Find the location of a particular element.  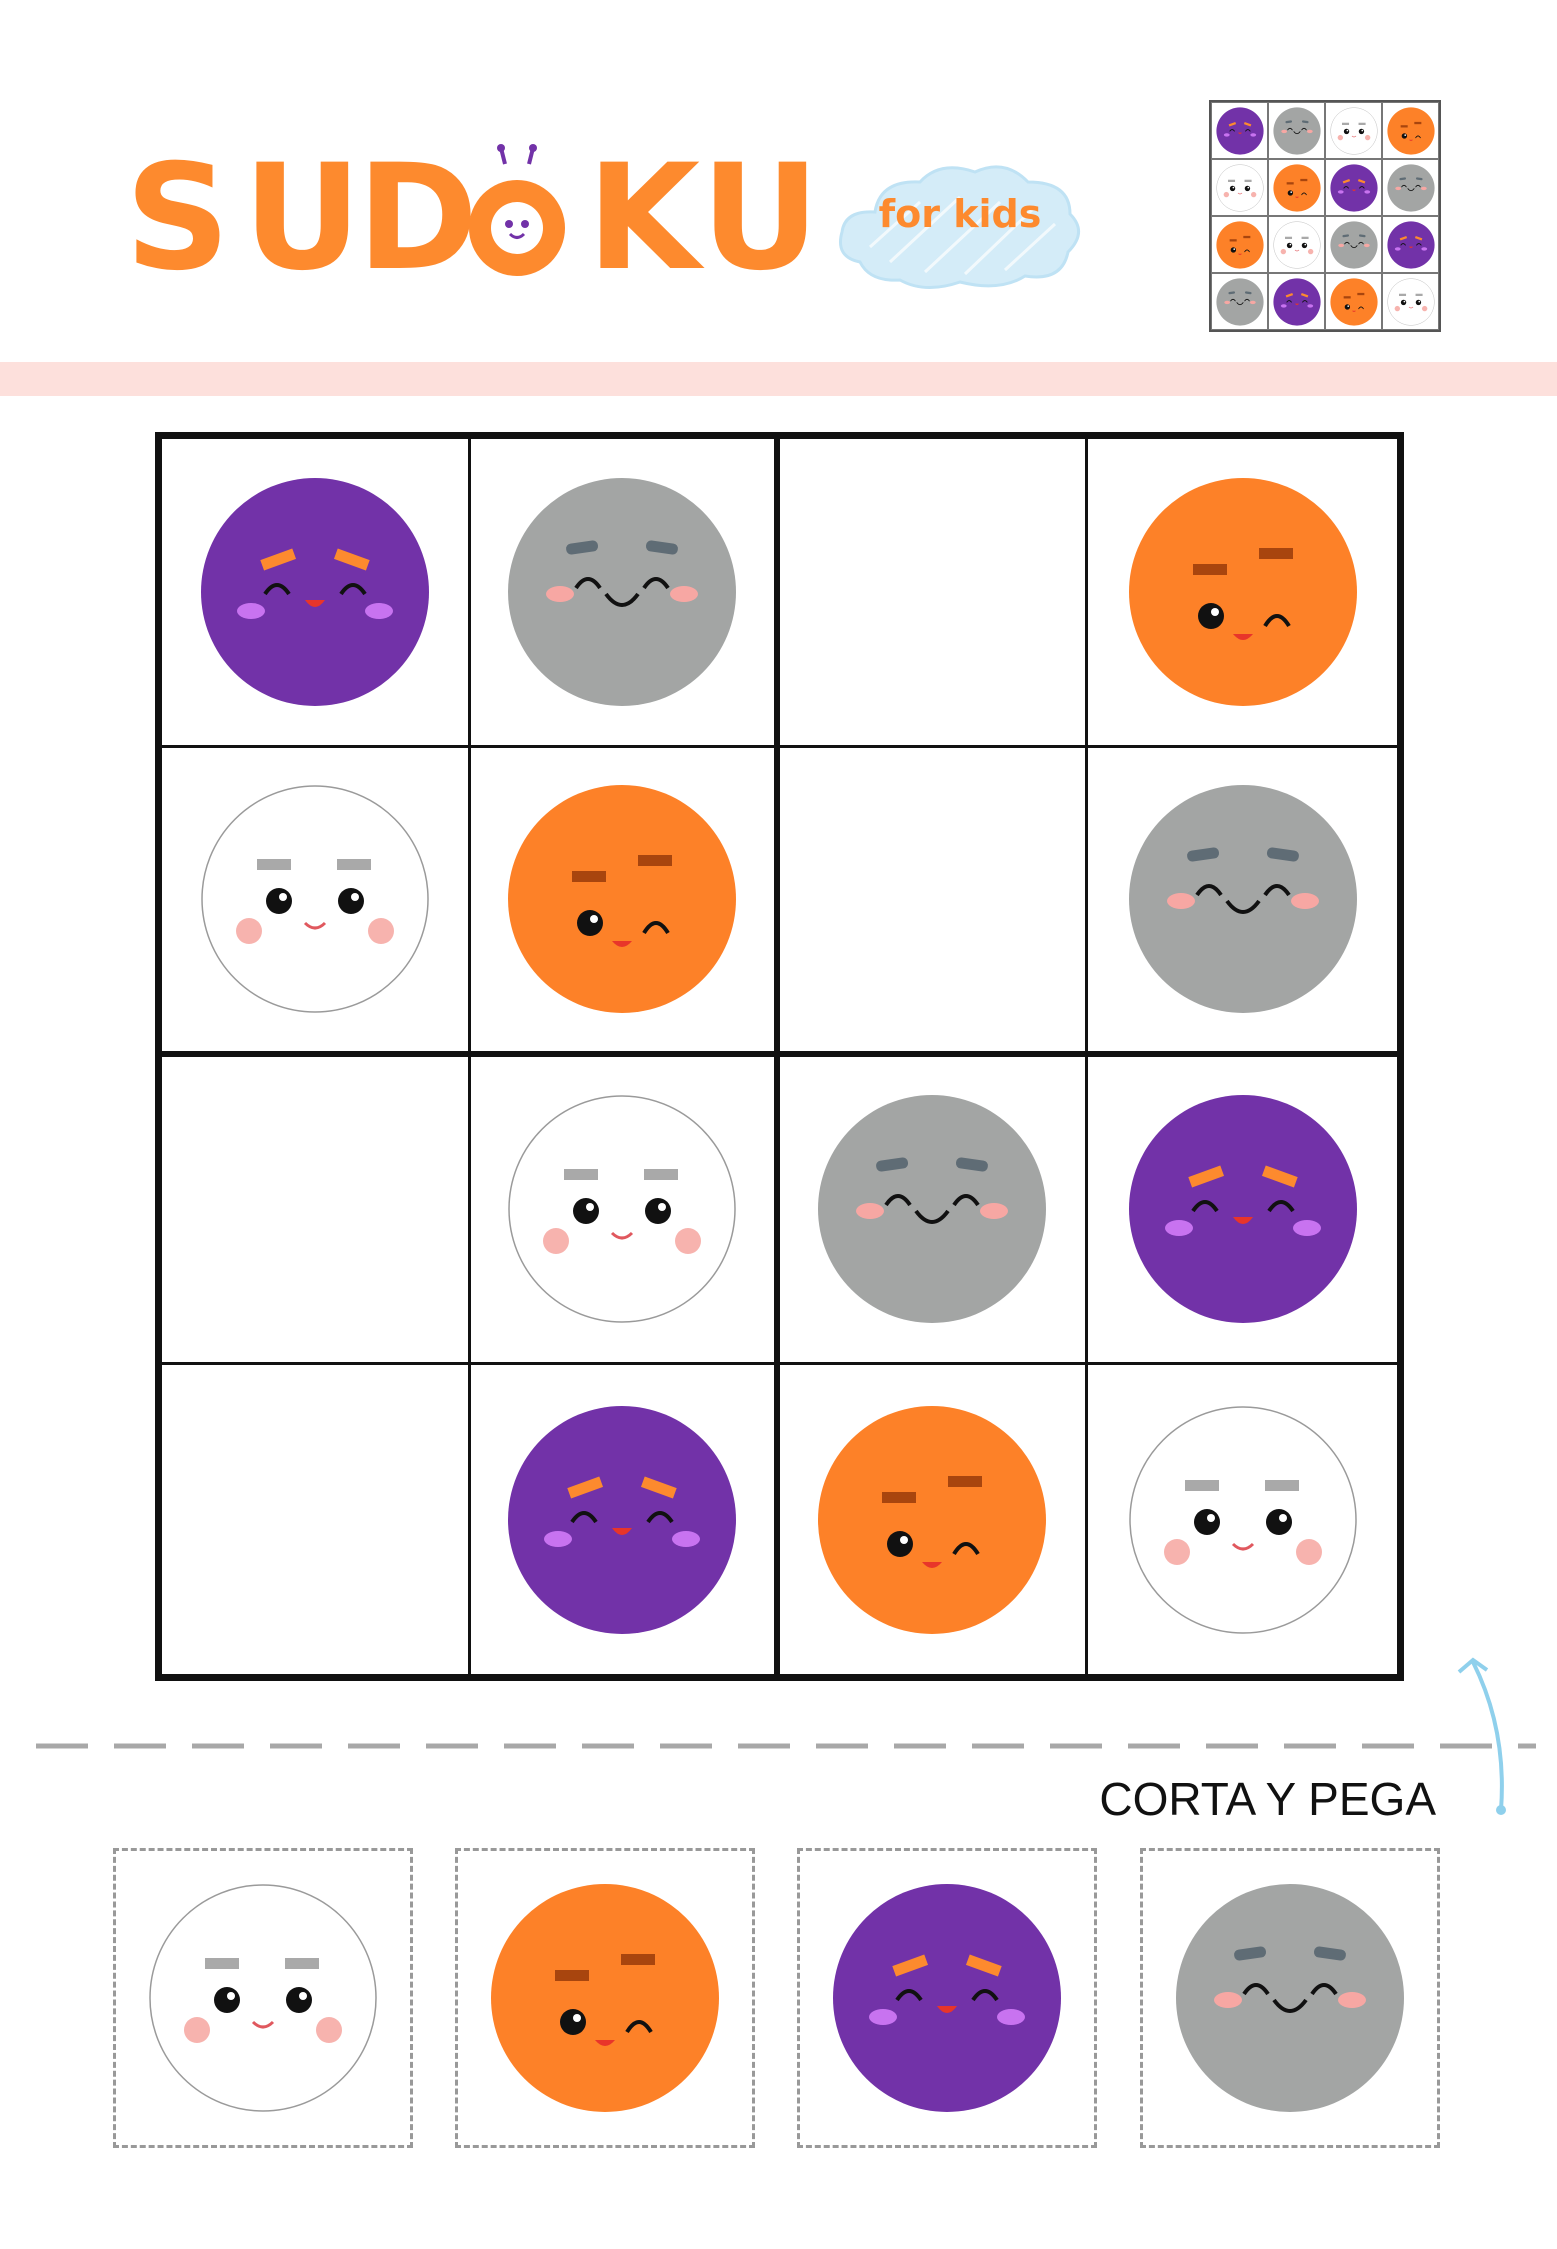

cloud-icon is located at coordinates (959, 227).